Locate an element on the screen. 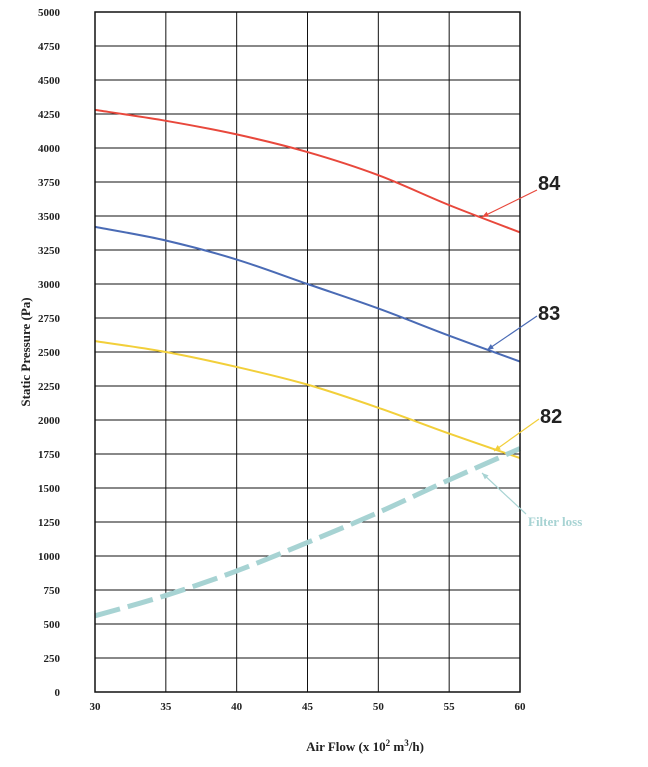 The image size is (648, 767). series-label-82: 82 is located at coordinates (551, 417).